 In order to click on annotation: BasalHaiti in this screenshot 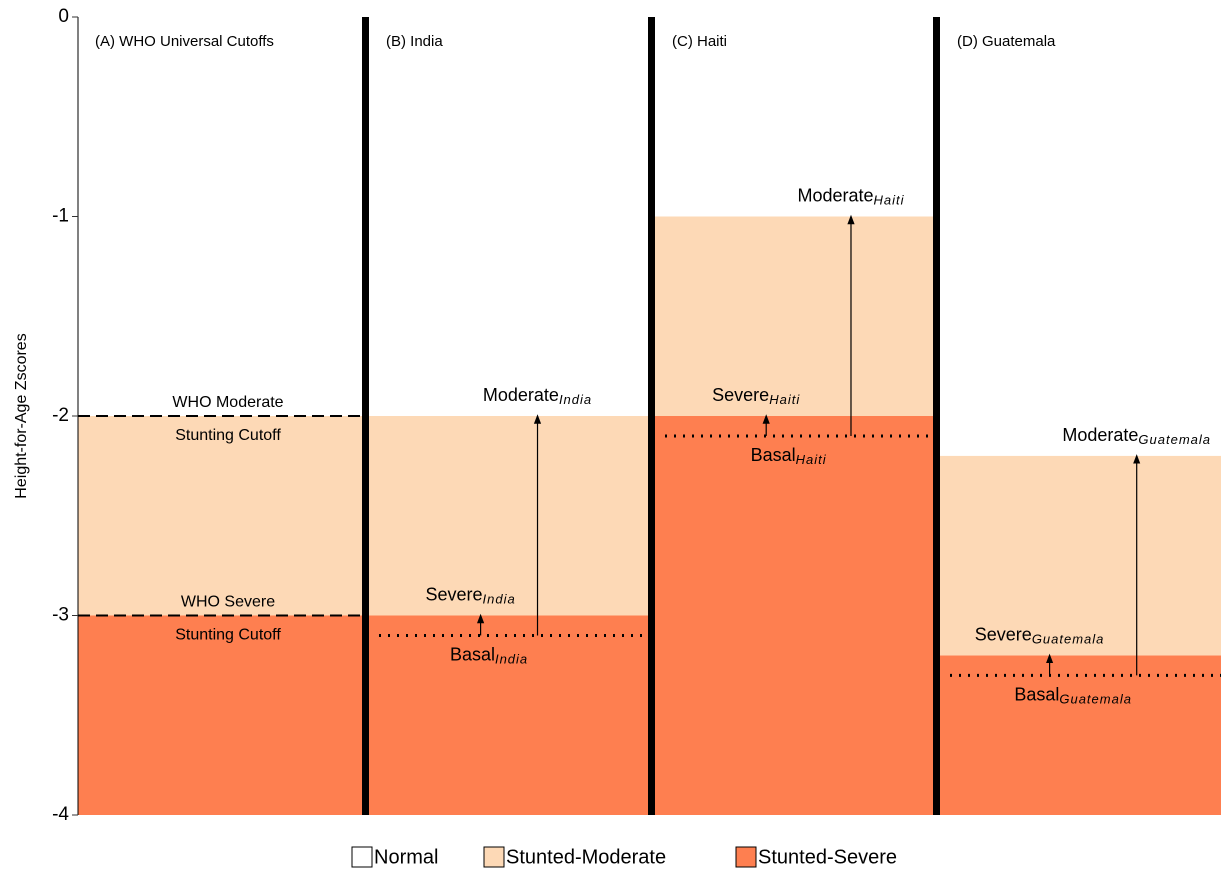, I will do `click(789, 456)`.